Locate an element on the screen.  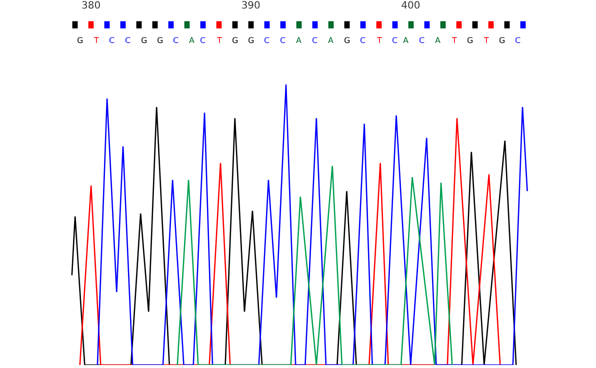
x-tick-label: 390 is located at coordinates (250, 6).